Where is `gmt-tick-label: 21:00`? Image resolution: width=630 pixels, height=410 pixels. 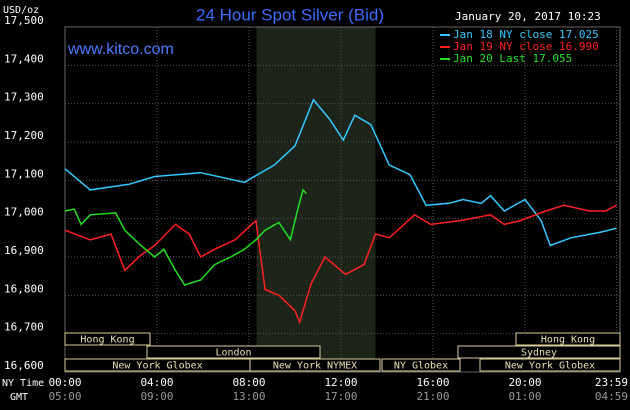
gmt-tick-label: 21:00 is located at coordinates (432, 396).